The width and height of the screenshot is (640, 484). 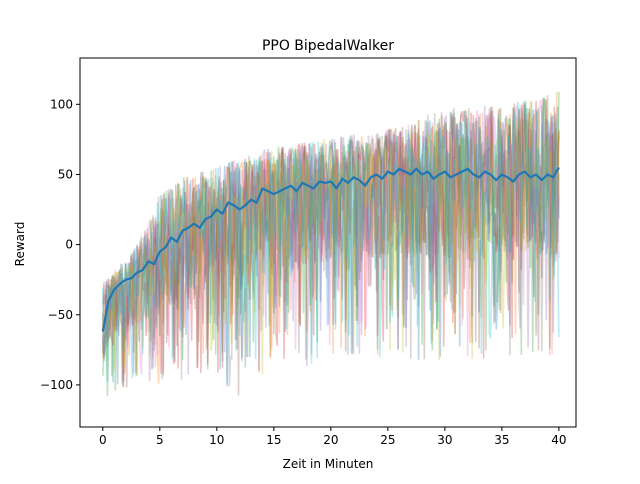 I want to click on x-axis-ticks: 0 5 10 15 20 25 30 35 40, so click(x=333, y=437).